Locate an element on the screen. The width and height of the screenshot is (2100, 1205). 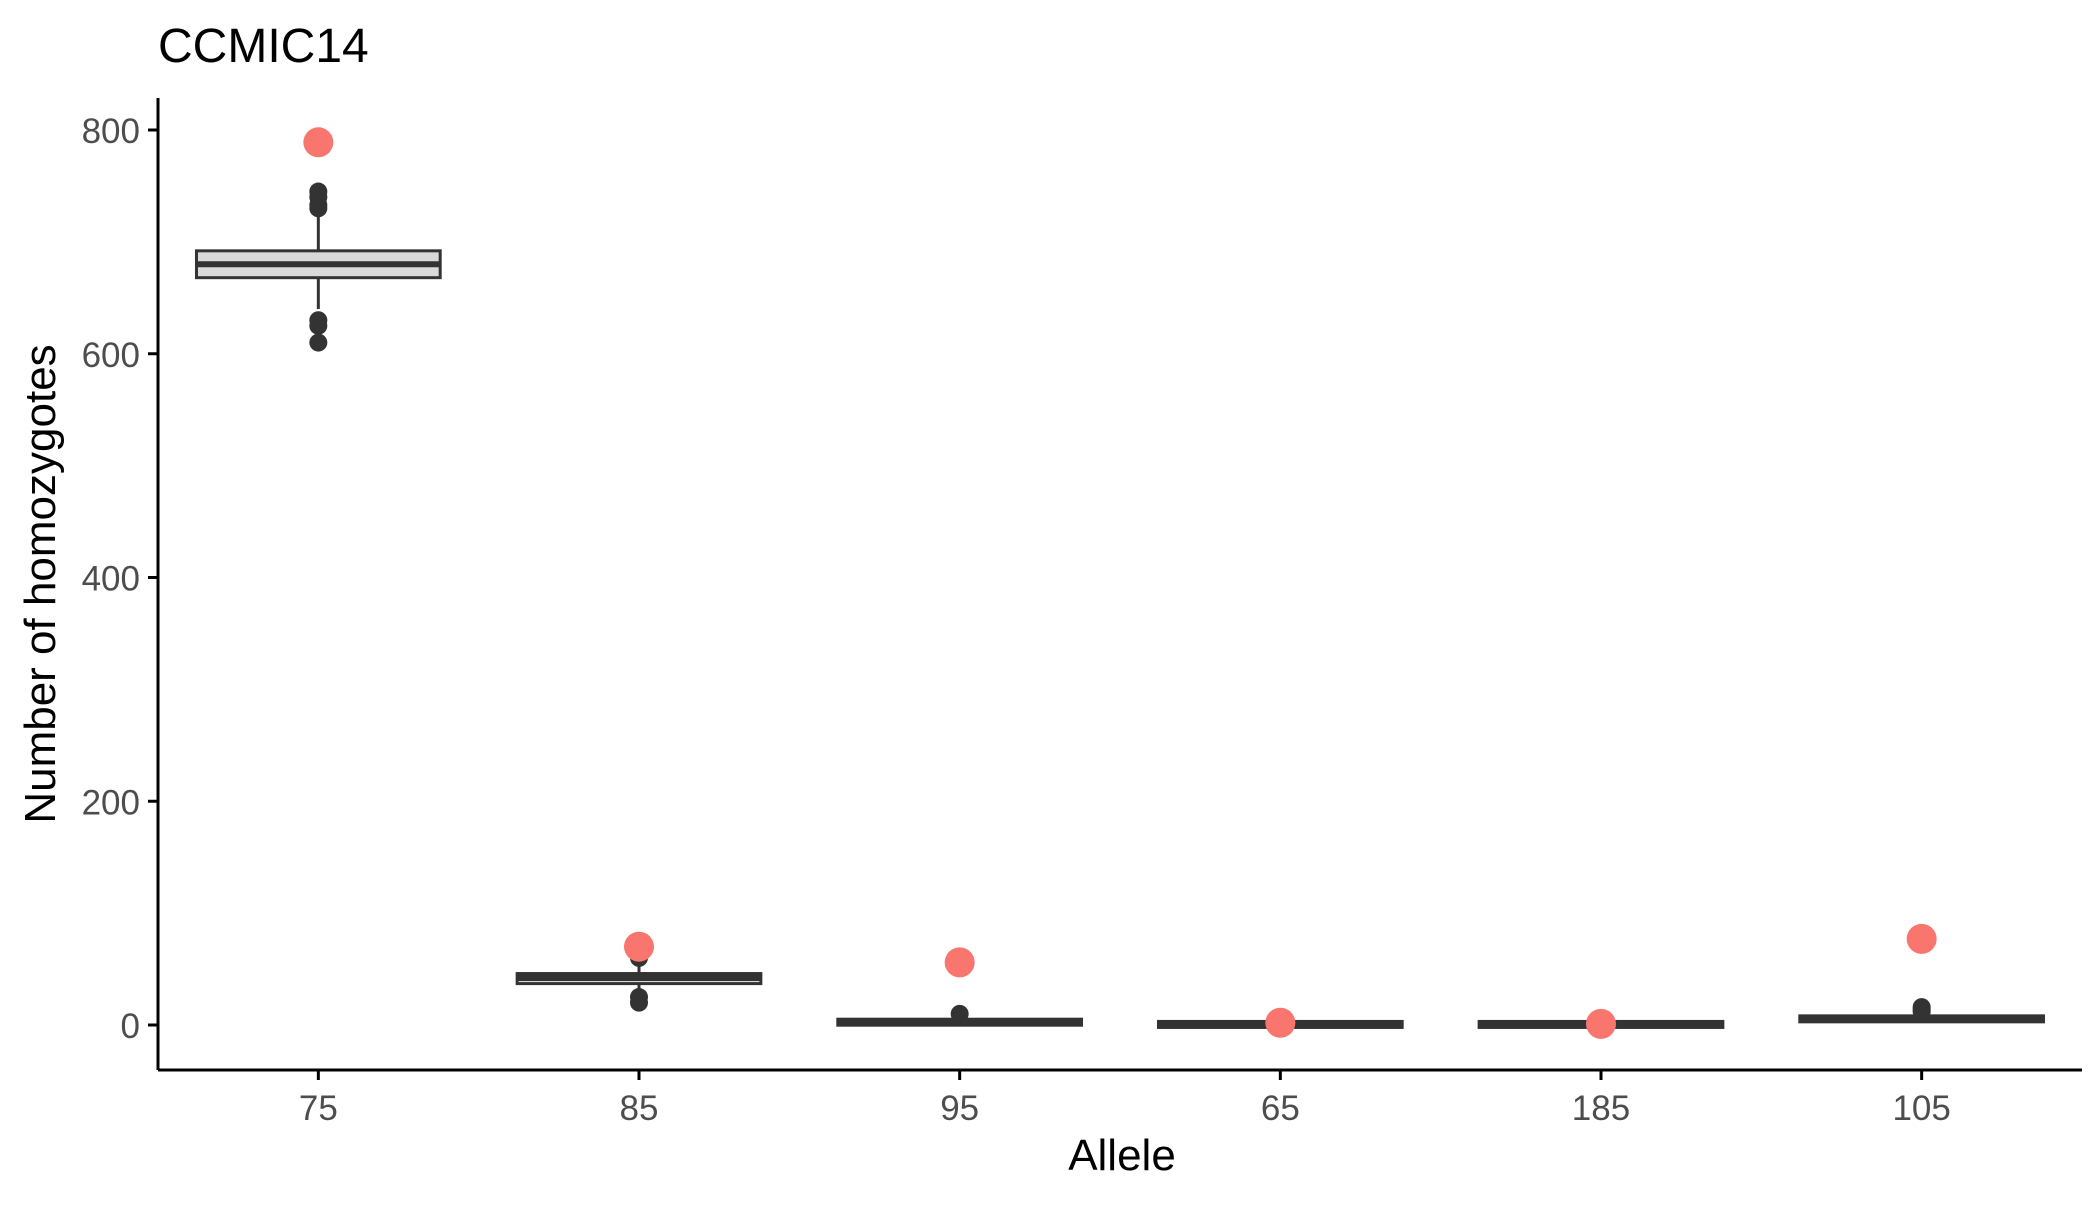
x-axis-title: Allele is located at coordinates (1122, 1155).